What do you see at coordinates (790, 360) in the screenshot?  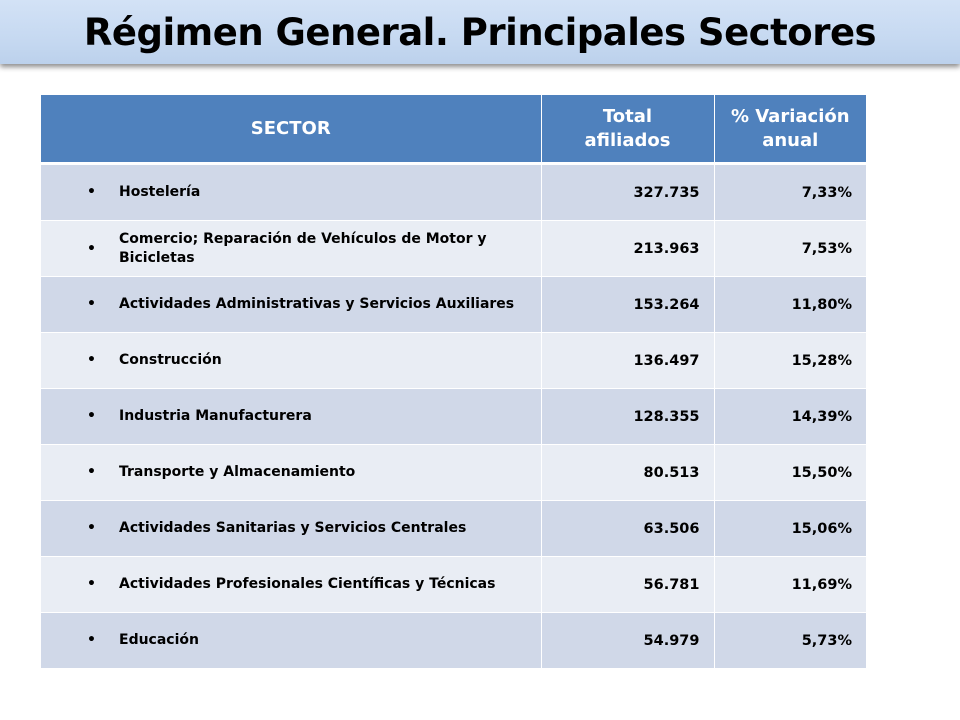 I see `variation-cell: 15,28%` at bounding box center [790, 360].